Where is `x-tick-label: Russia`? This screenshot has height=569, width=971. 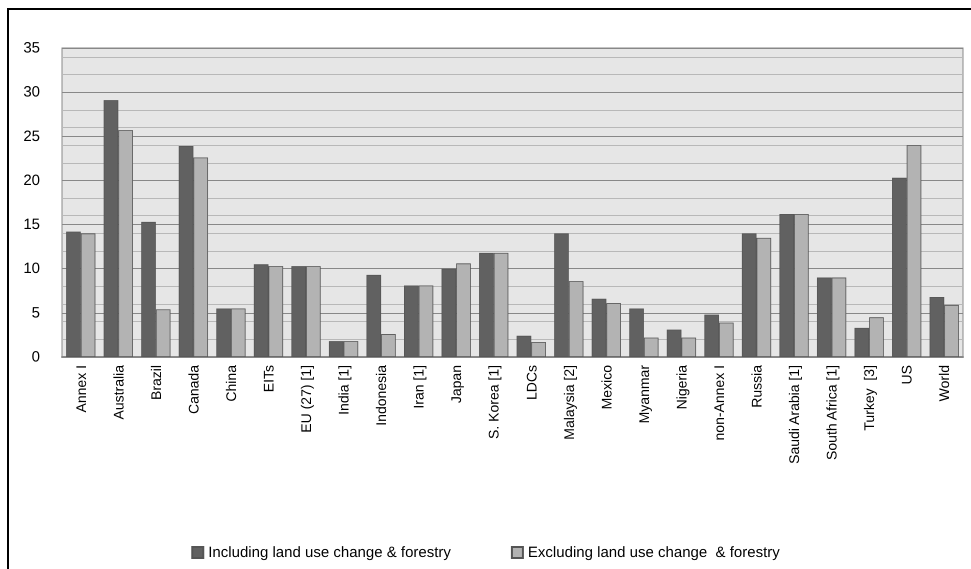 x-tick-label: Russia is located at coordinates (756, 386).